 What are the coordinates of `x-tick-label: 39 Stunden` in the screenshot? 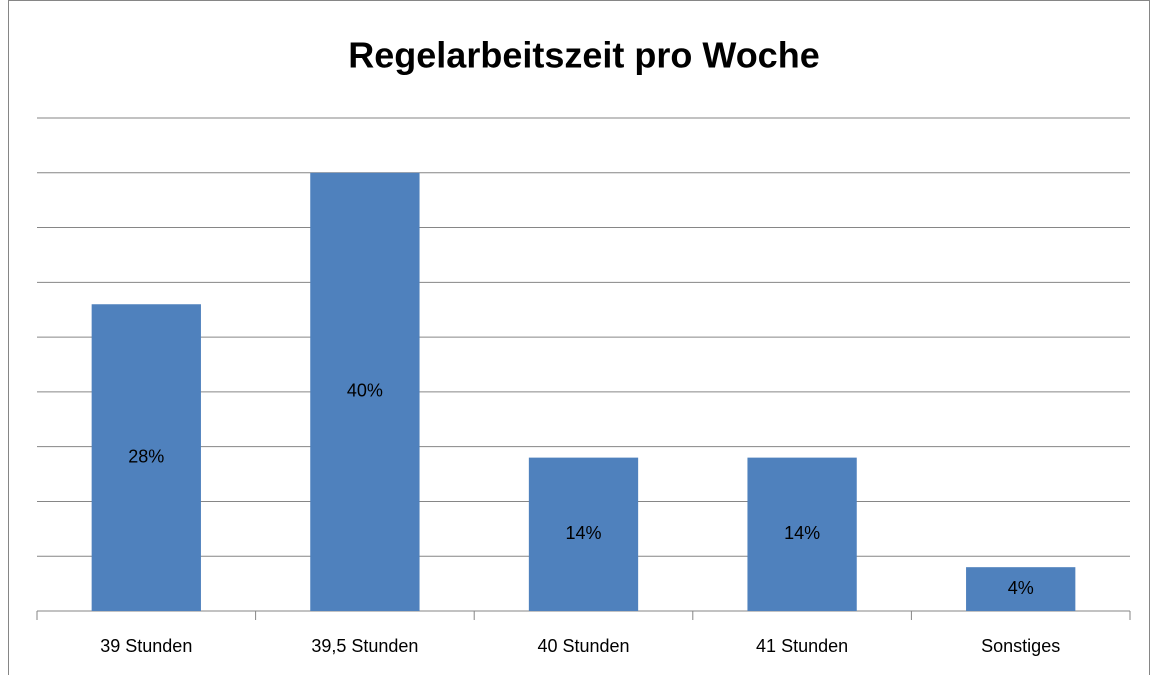 It's located at (146, 646).